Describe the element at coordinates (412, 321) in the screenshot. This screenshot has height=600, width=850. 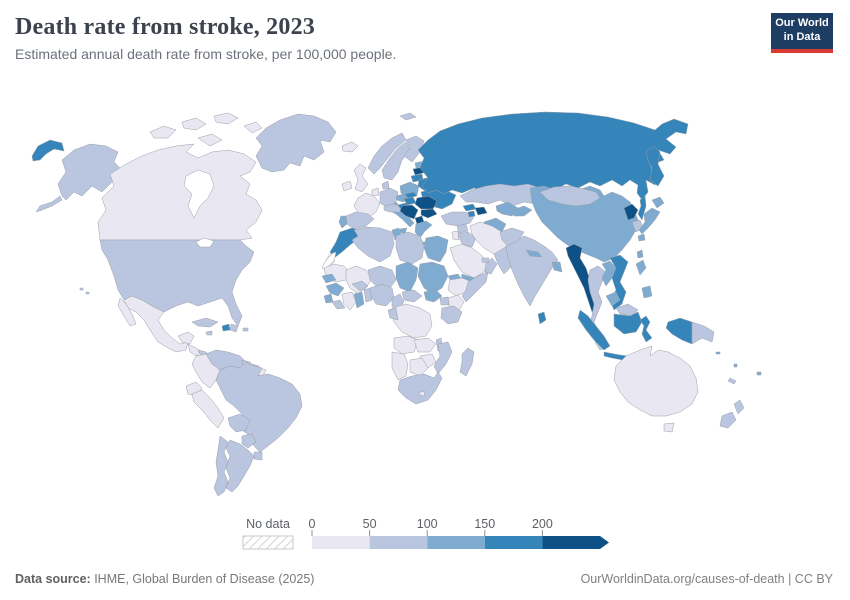
I see `country-dr-congo` at that location.